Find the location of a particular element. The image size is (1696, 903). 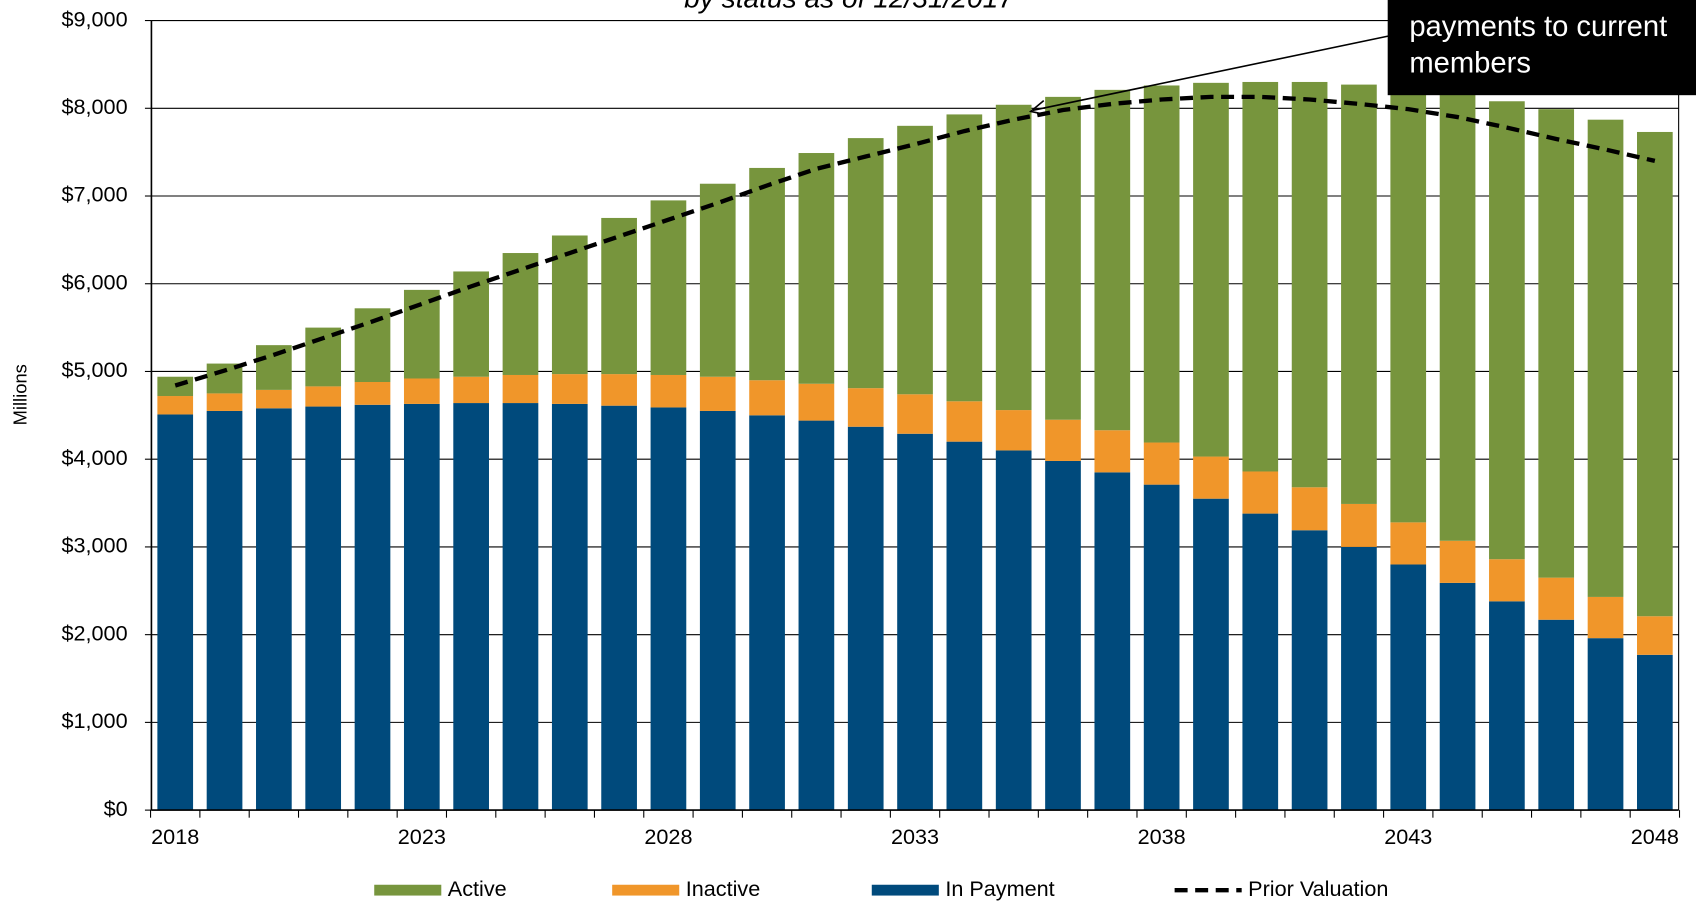

x-tick-label: 2043 is located at coordinates (1408, 836).